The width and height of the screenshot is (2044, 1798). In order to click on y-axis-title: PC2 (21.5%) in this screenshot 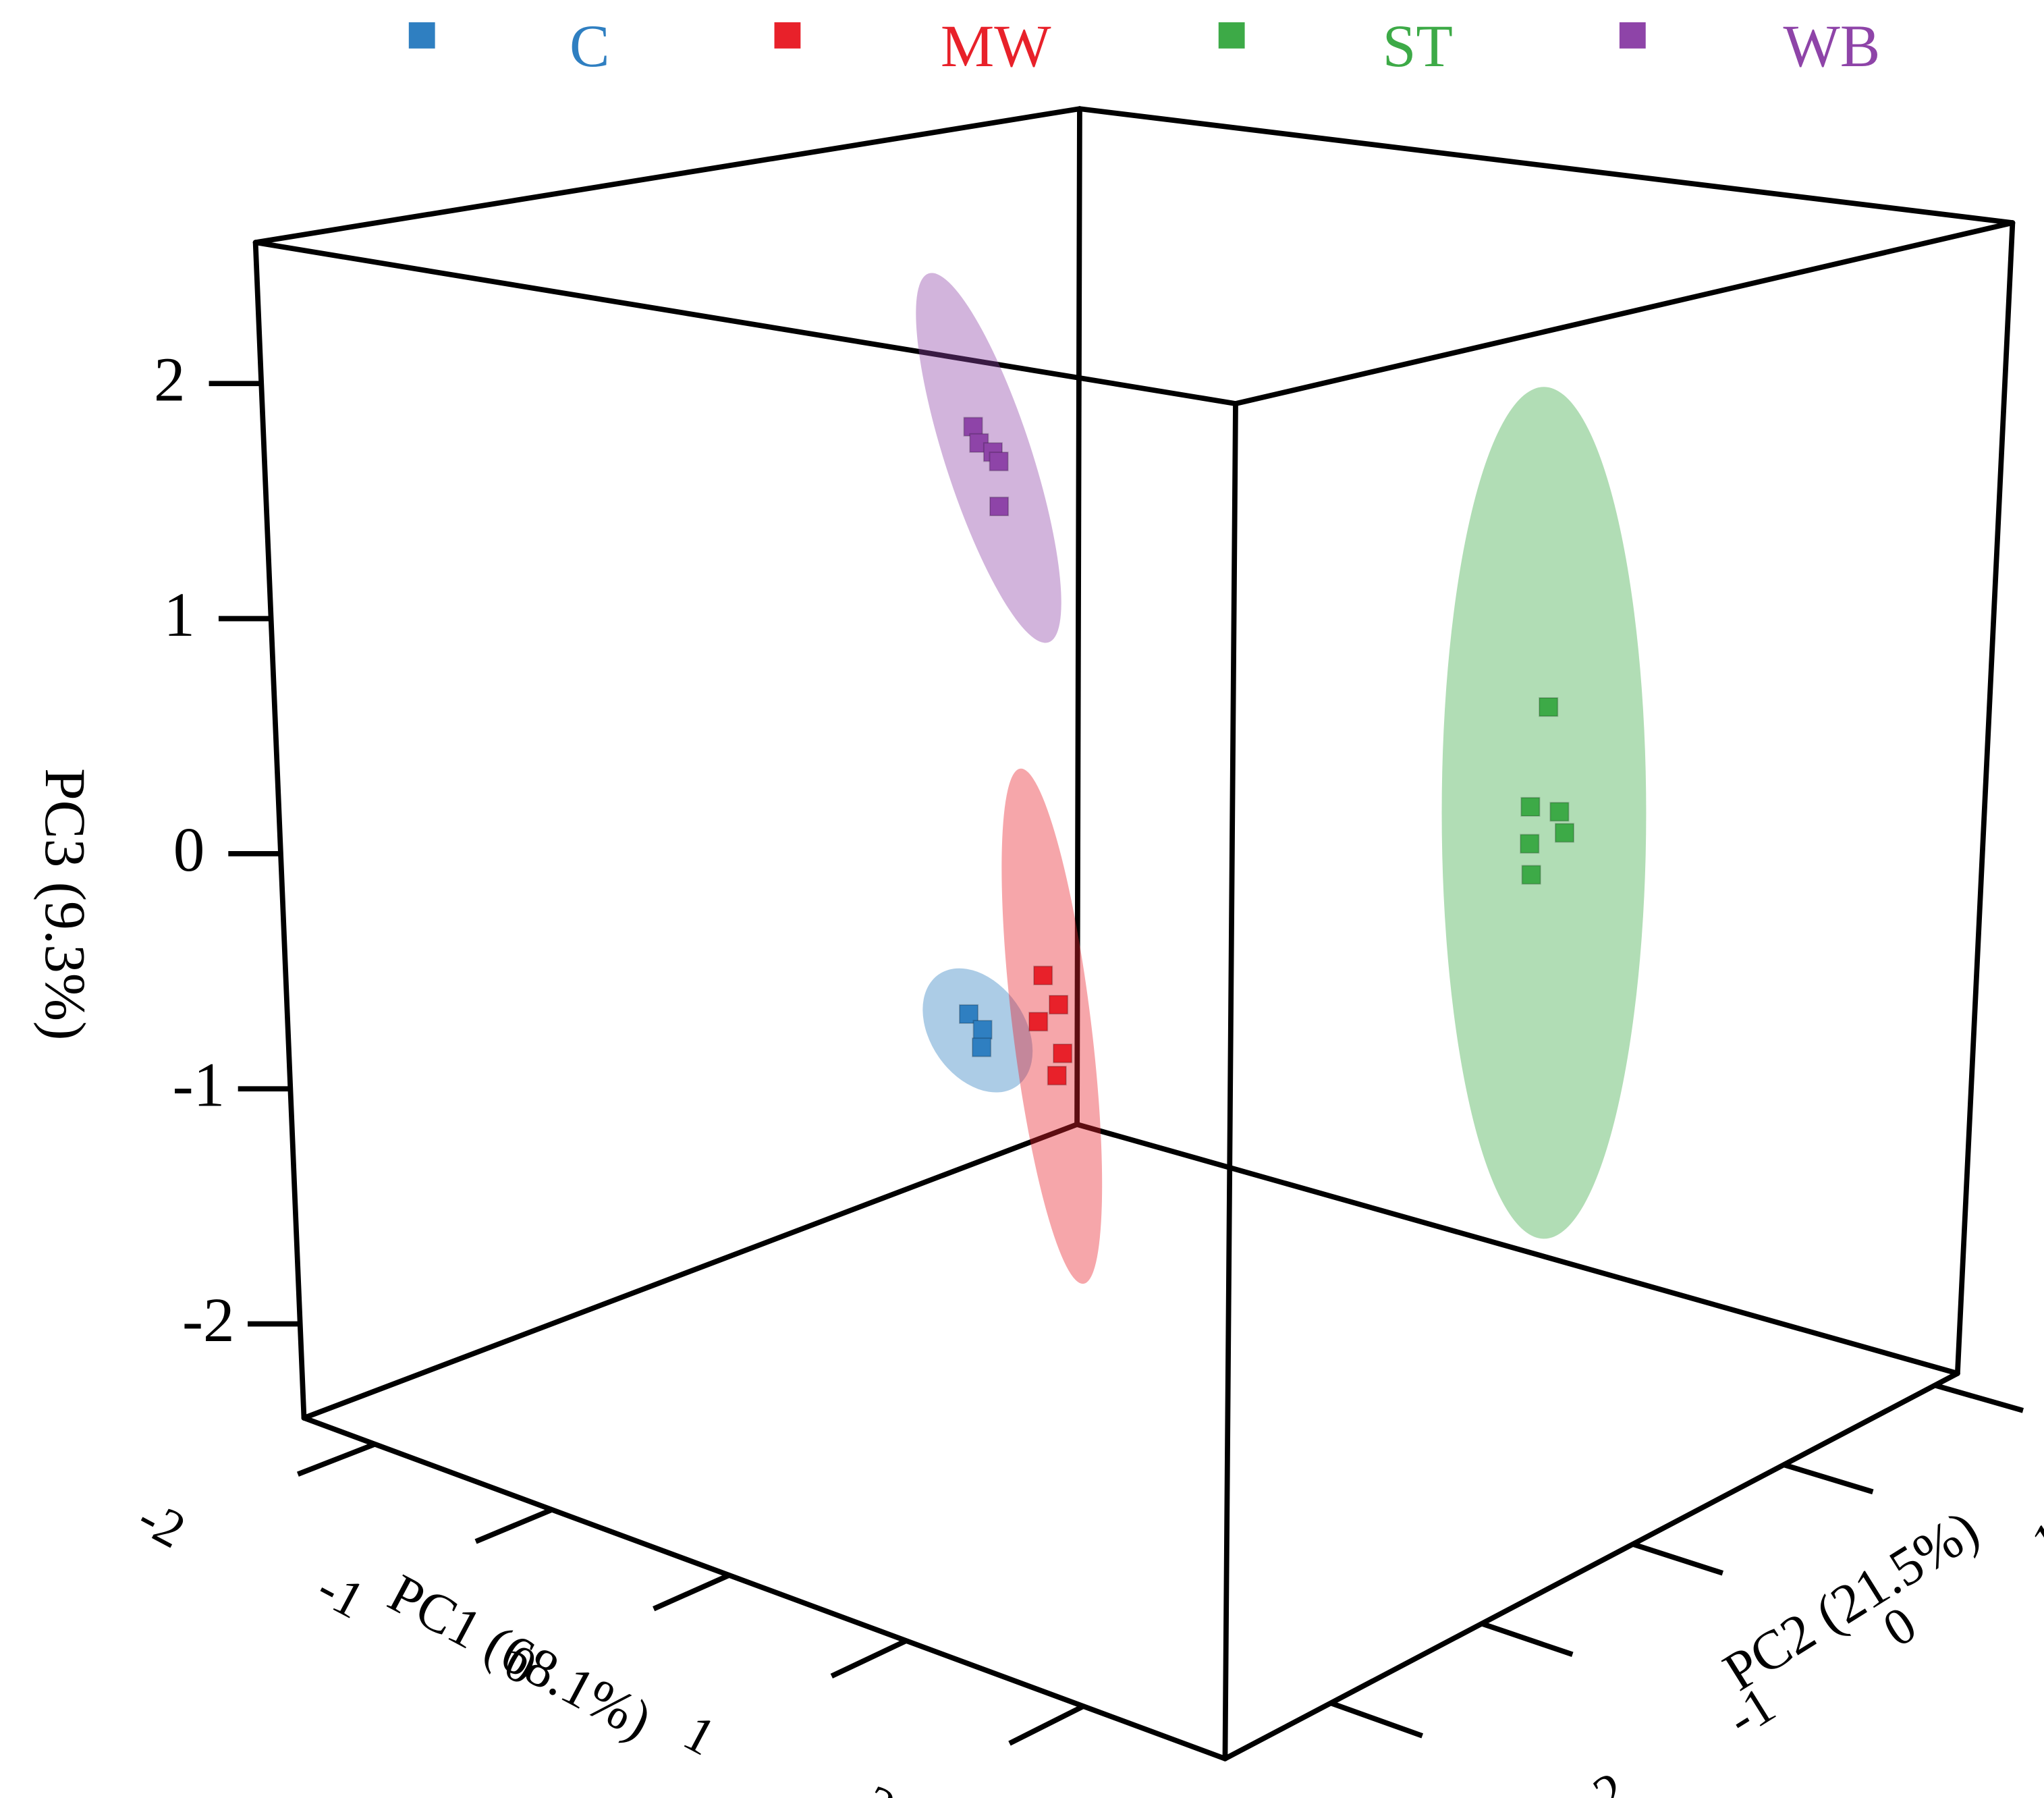, I will do `click(1851, 1600)`.